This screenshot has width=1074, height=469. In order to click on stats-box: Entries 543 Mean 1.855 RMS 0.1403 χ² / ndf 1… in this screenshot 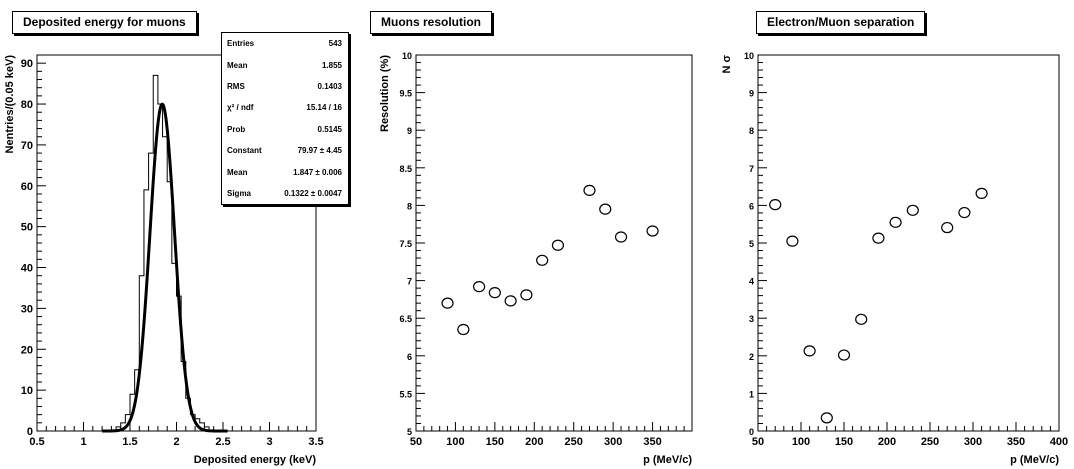, I will do `click(285, 119)`.